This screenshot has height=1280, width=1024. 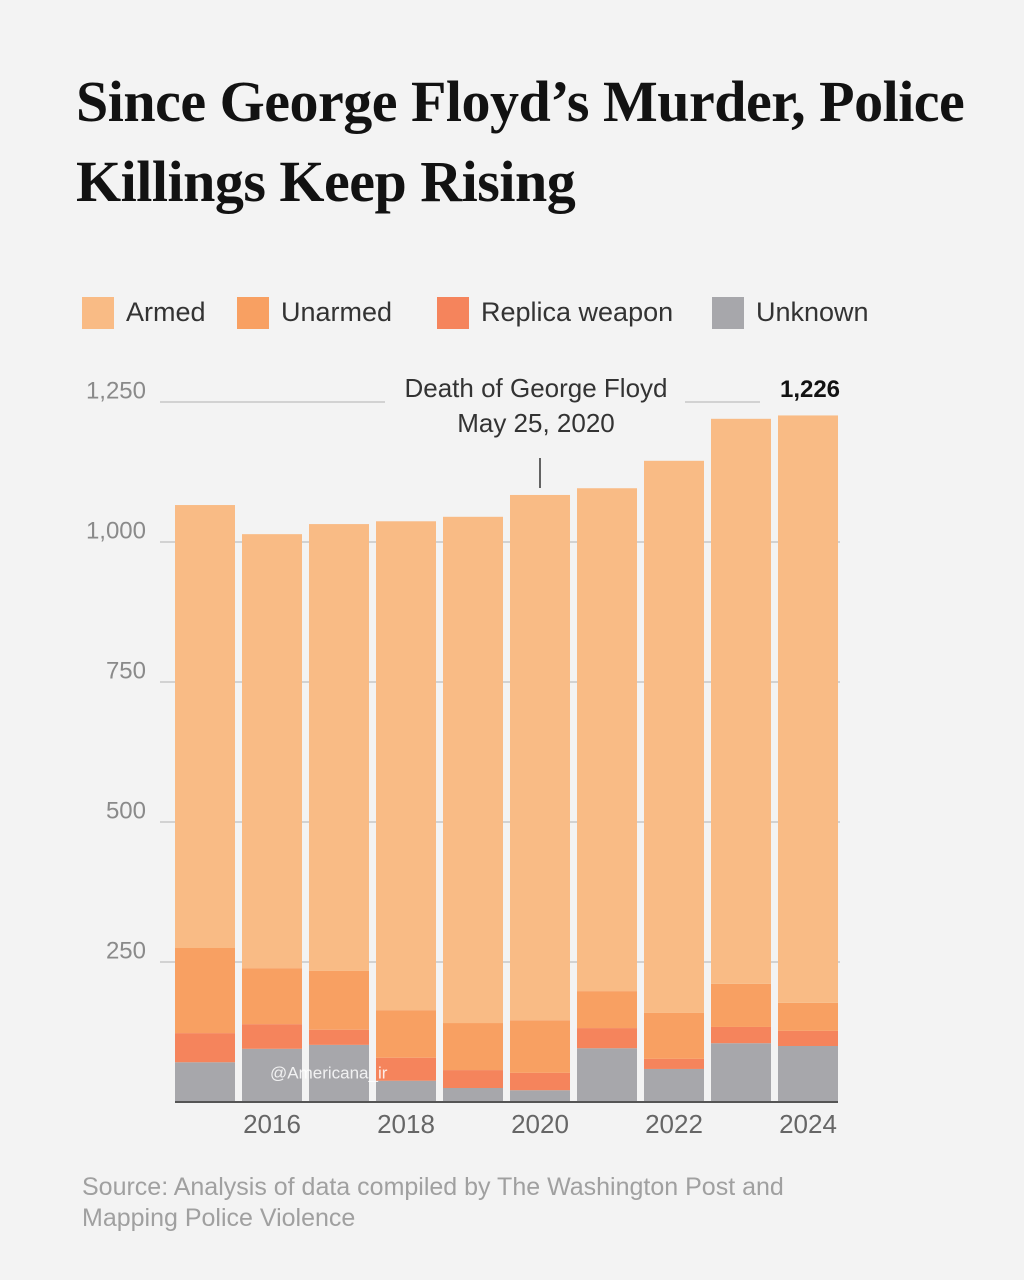 I want to click on y-tick-label: 1,000, so click(x=116, y=530).